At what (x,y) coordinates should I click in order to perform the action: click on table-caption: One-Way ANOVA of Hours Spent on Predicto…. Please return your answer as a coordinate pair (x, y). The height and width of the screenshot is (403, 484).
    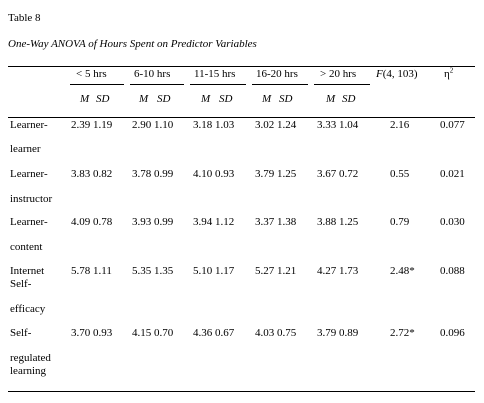
    Looking at the image, I should click on (132, 44).